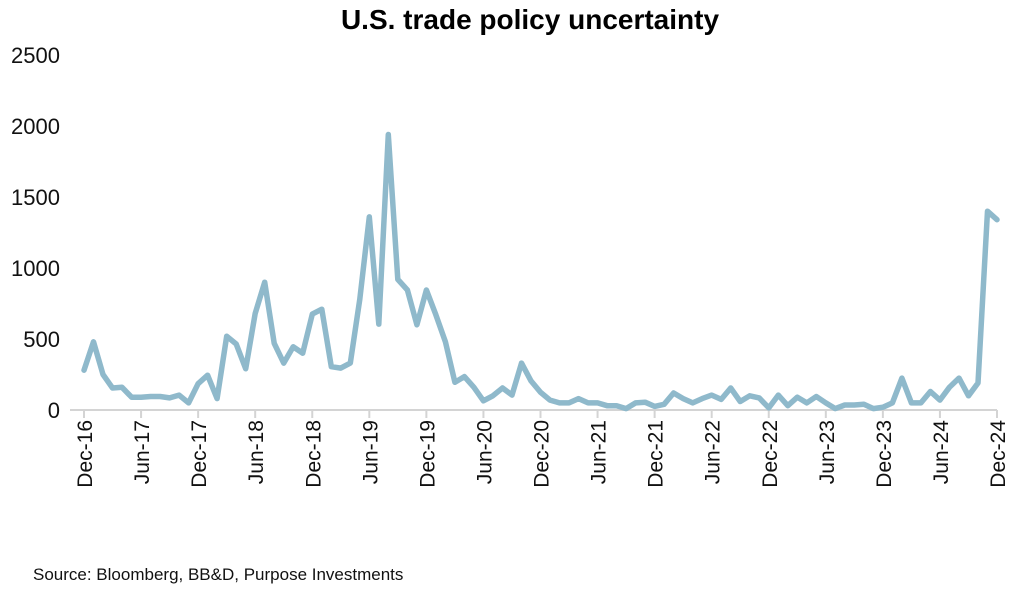  What do you see at coordinates (54, 410) in the screenshot?
I see `y-tick-label: 0` at bounding box center [54, 410].